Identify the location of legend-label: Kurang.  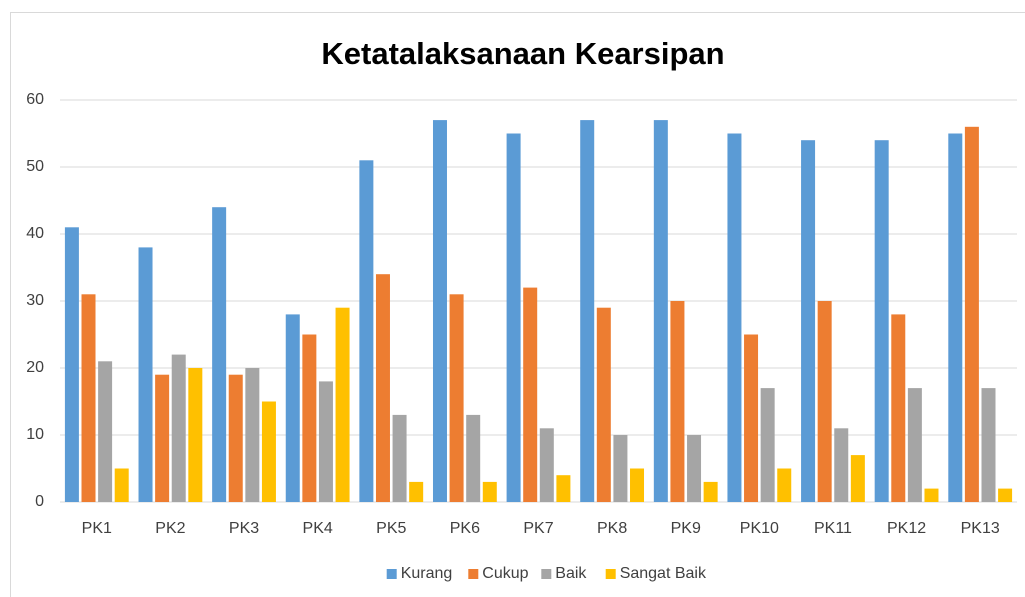
(427, 573).